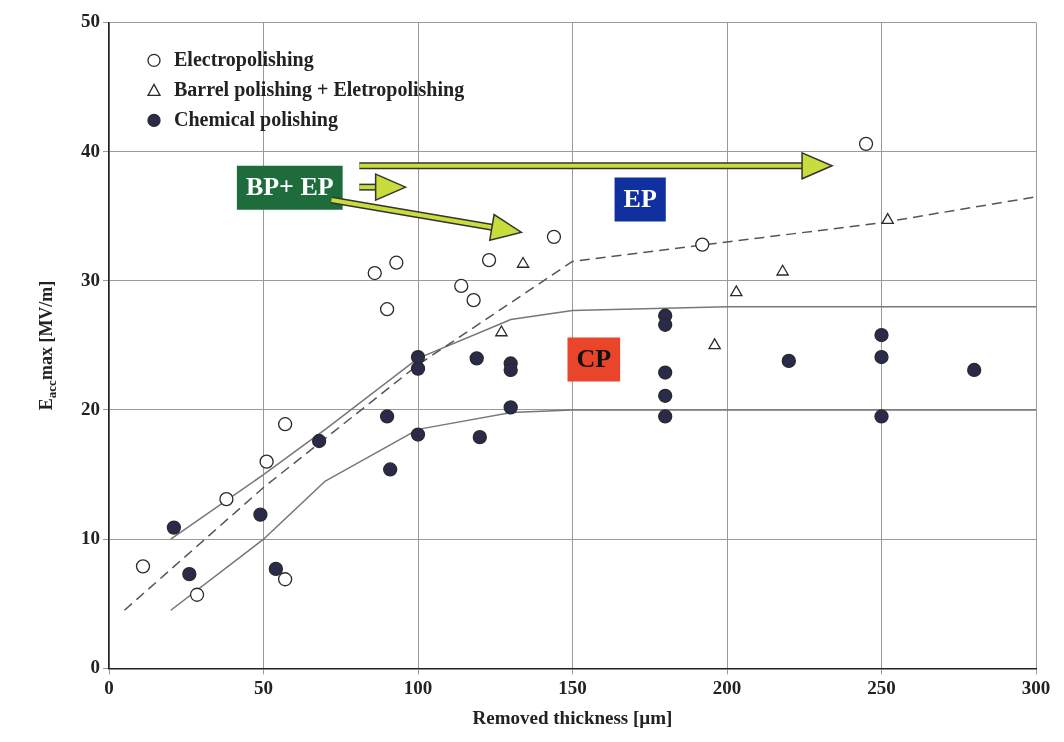  What do you see at coordinates (418, 687) in the screenshot?
I see `x-tick-label: 100` at bounding box center [418, 687].